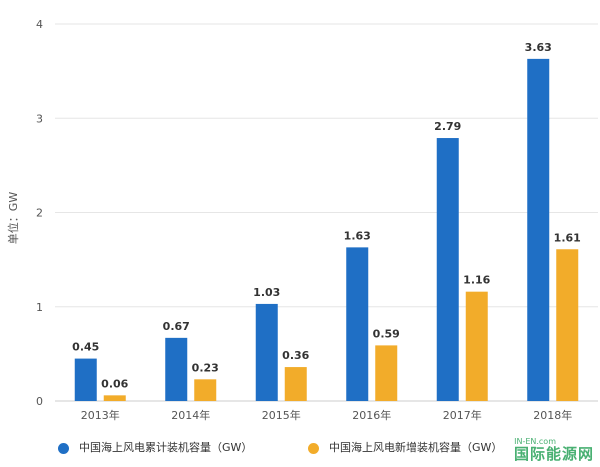 This screenshot has width=600, height=467. What do you see at coordinates (462, 415) in the screenshot?
I see `x-tick-label-4: 2017年` at bounding box center [462, 415].